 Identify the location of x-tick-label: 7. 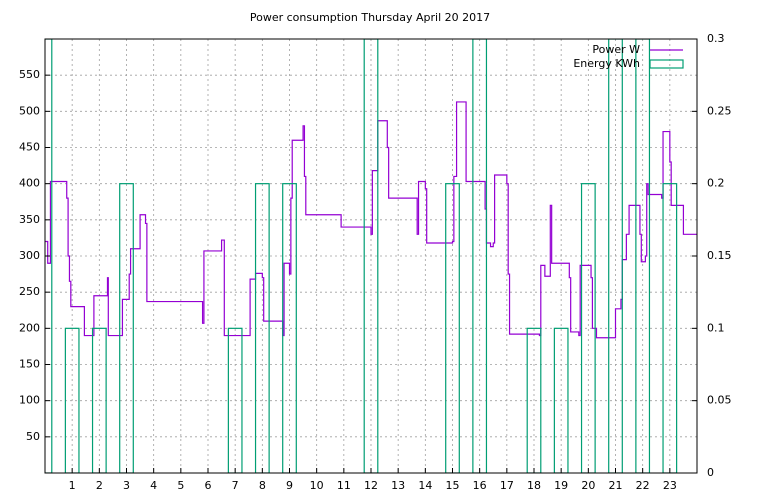
(235, 485).